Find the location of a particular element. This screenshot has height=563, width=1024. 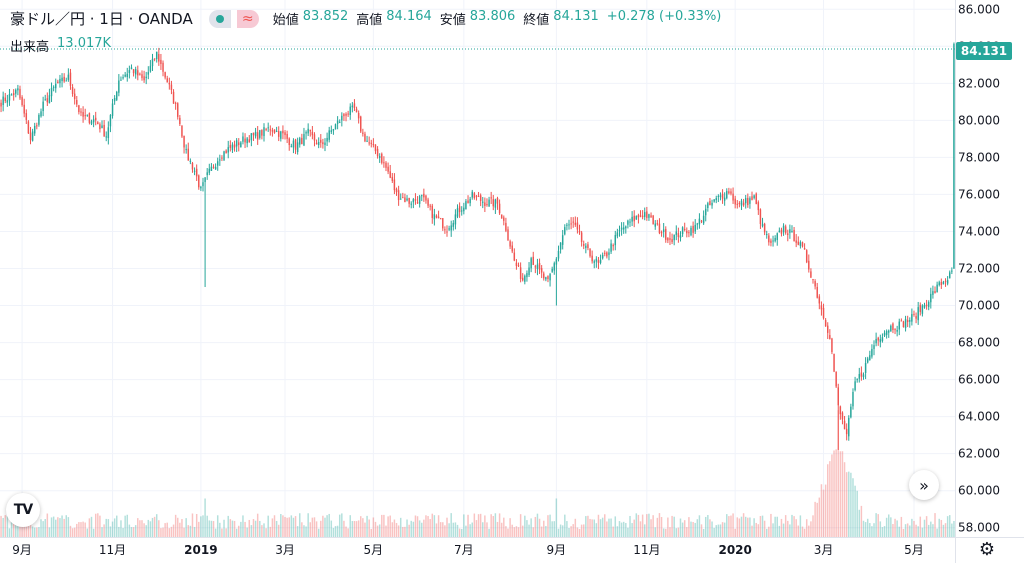

visibility-dot-icon is located at coordinates (219, 18).